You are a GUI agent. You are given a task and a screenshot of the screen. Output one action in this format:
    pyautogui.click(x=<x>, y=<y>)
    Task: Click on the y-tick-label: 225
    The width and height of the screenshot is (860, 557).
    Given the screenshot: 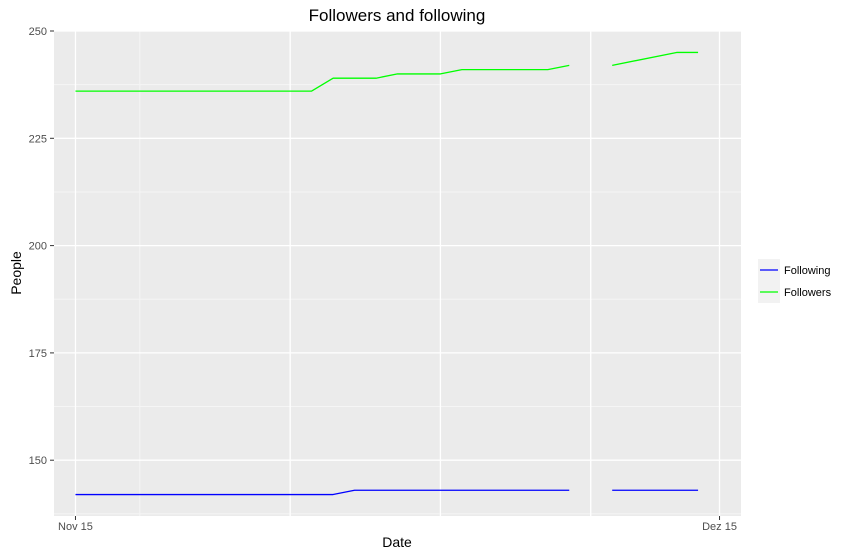 What is the action you would take?
    pyautogui.click(x=38, y=139)
    